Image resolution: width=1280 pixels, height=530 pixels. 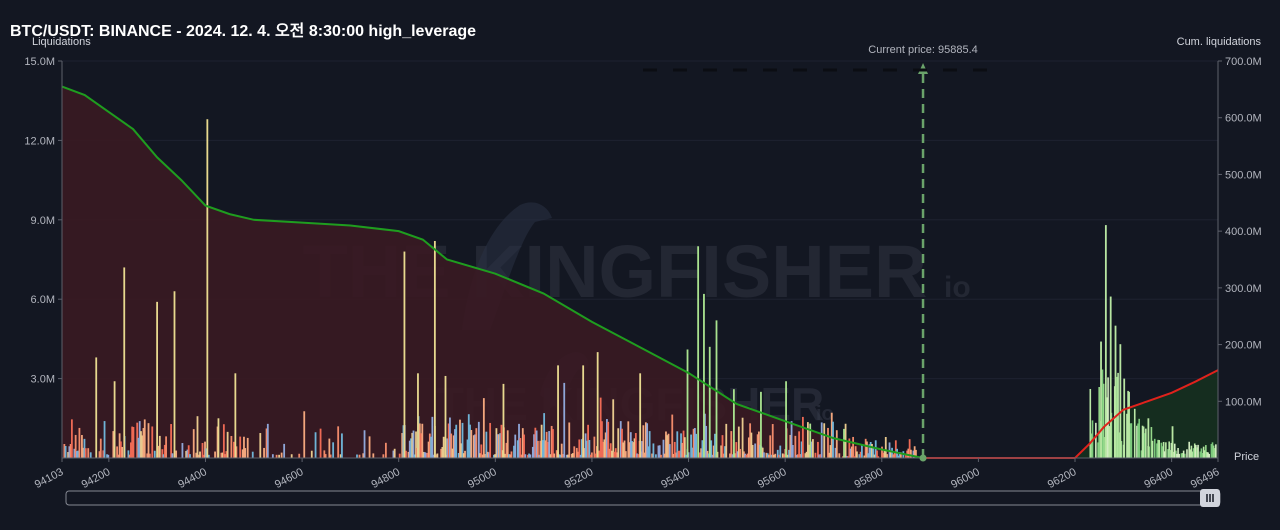 What do you see at coordinates (825, 414) in the screenshot?
I see `watermark-logo-small-suffix: io` at bounding box center [825, 414].